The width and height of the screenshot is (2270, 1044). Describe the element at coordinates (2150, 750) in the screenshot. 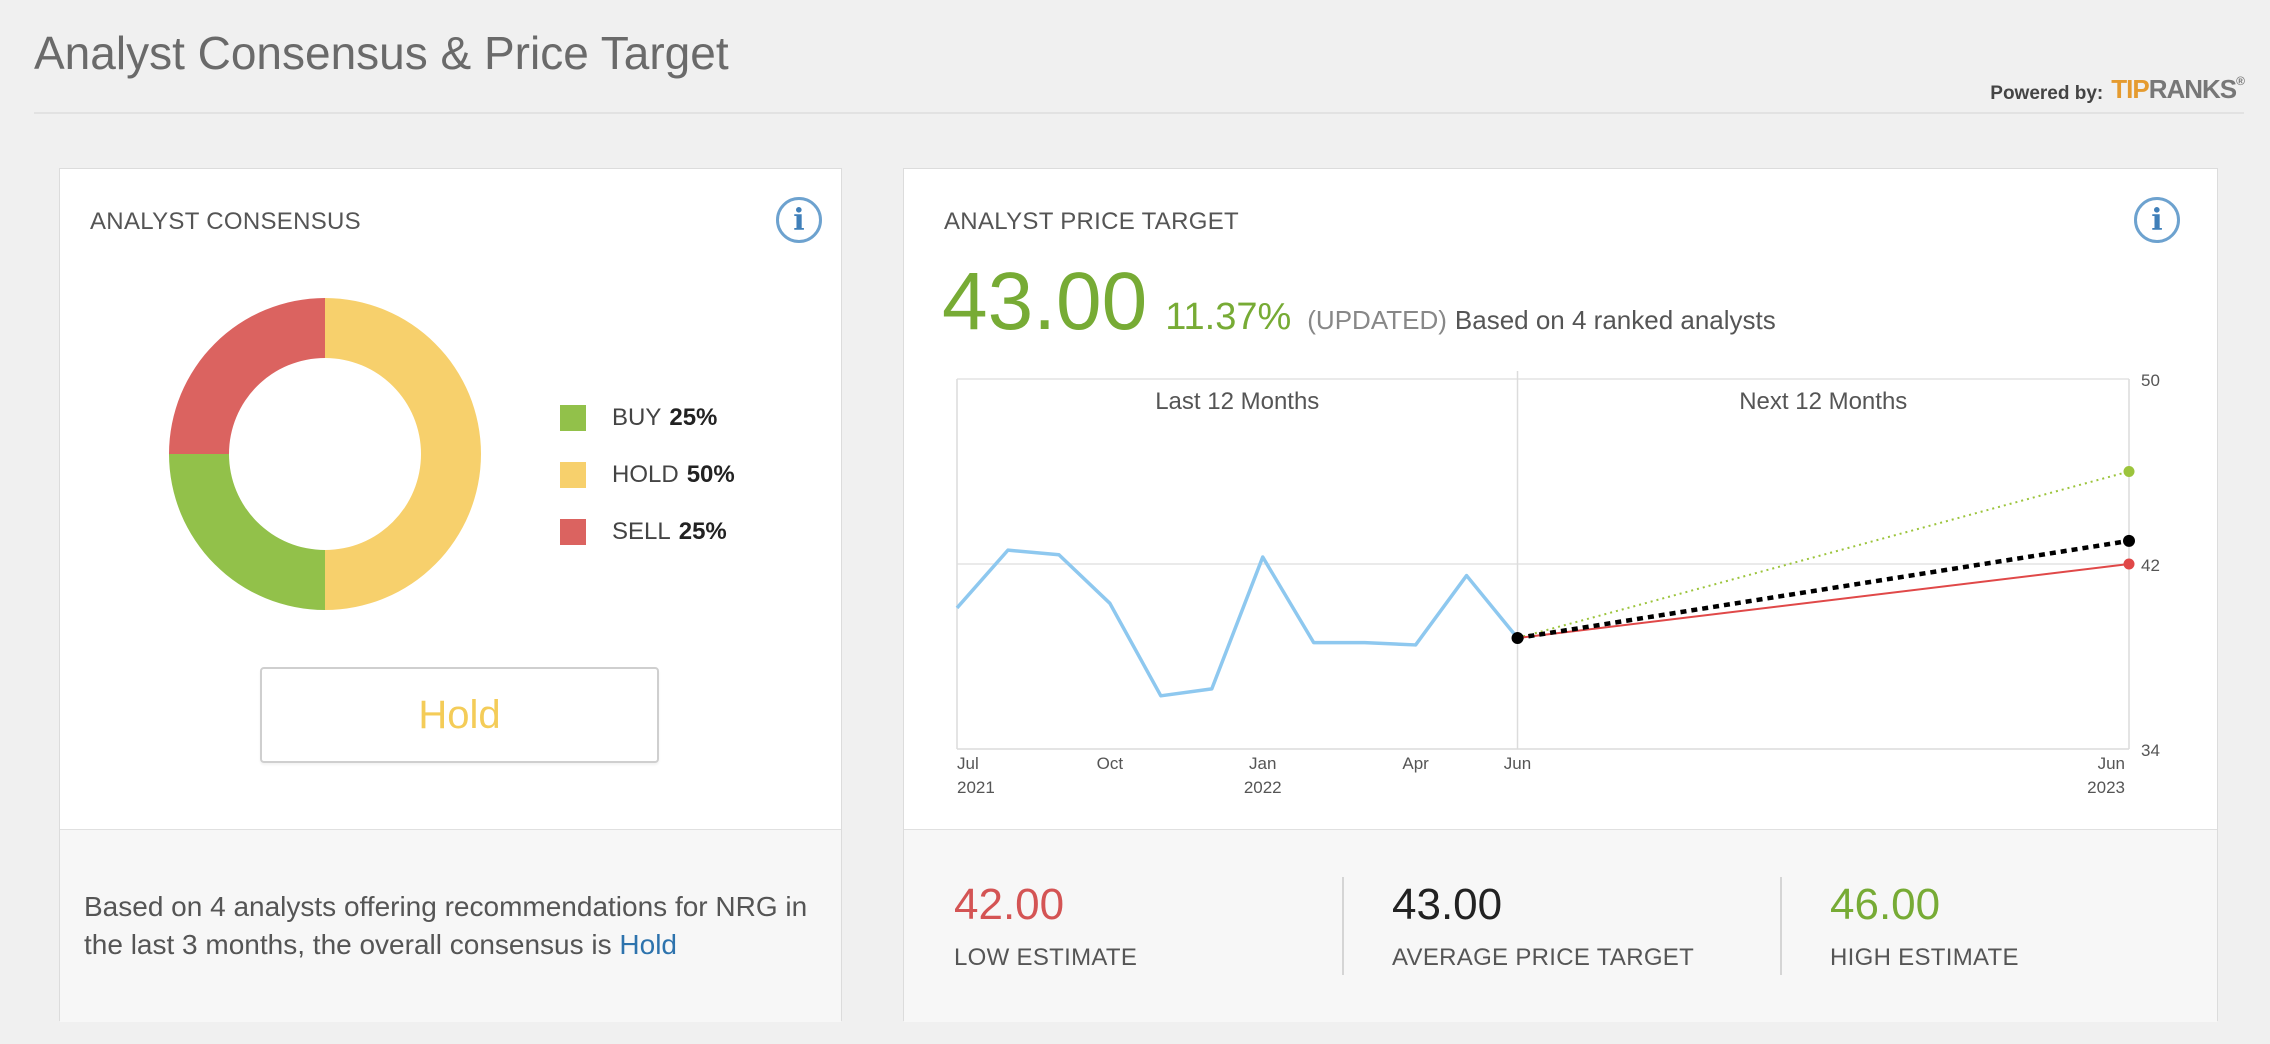

I see `y-tick-label: 34` at that location.